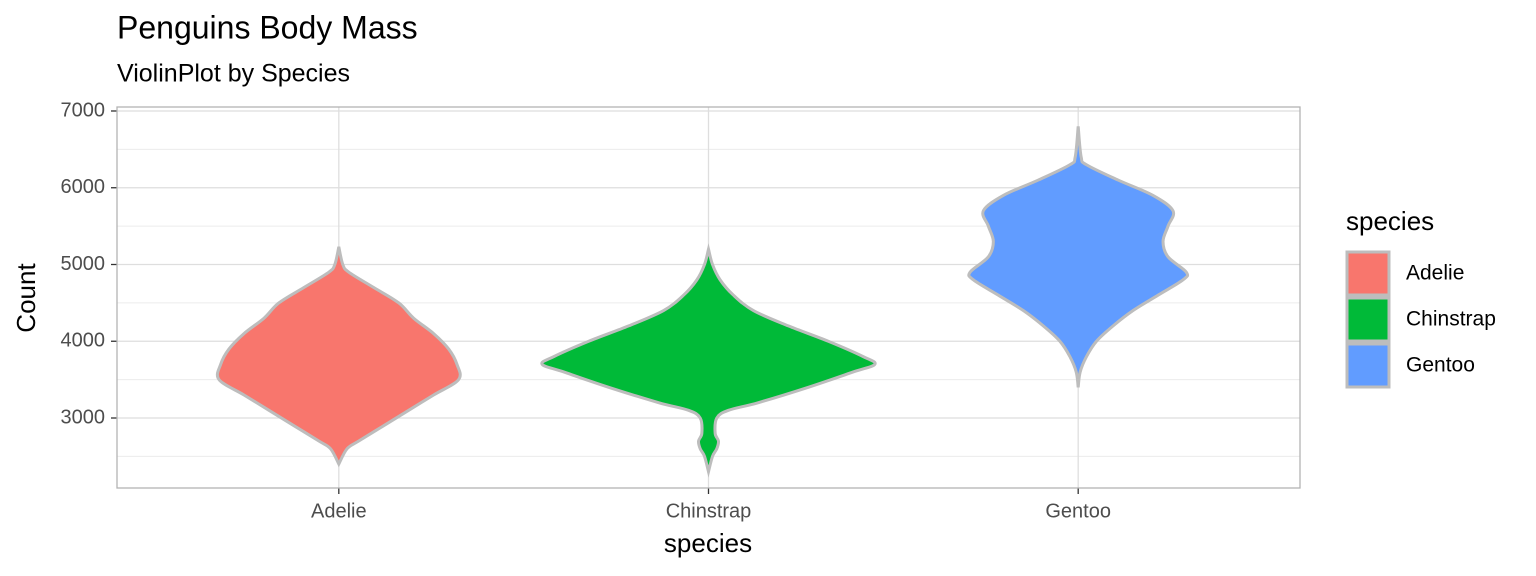  I want to click on x-tick-label: Chinstrap, so click(709, 511).